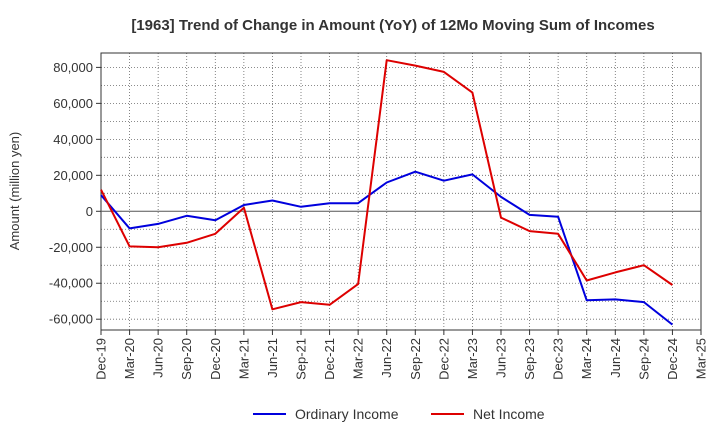  Describe the element at coordinates (558, 359) in the screenshot. I see `x-tick-label: Dec-23` at that location.